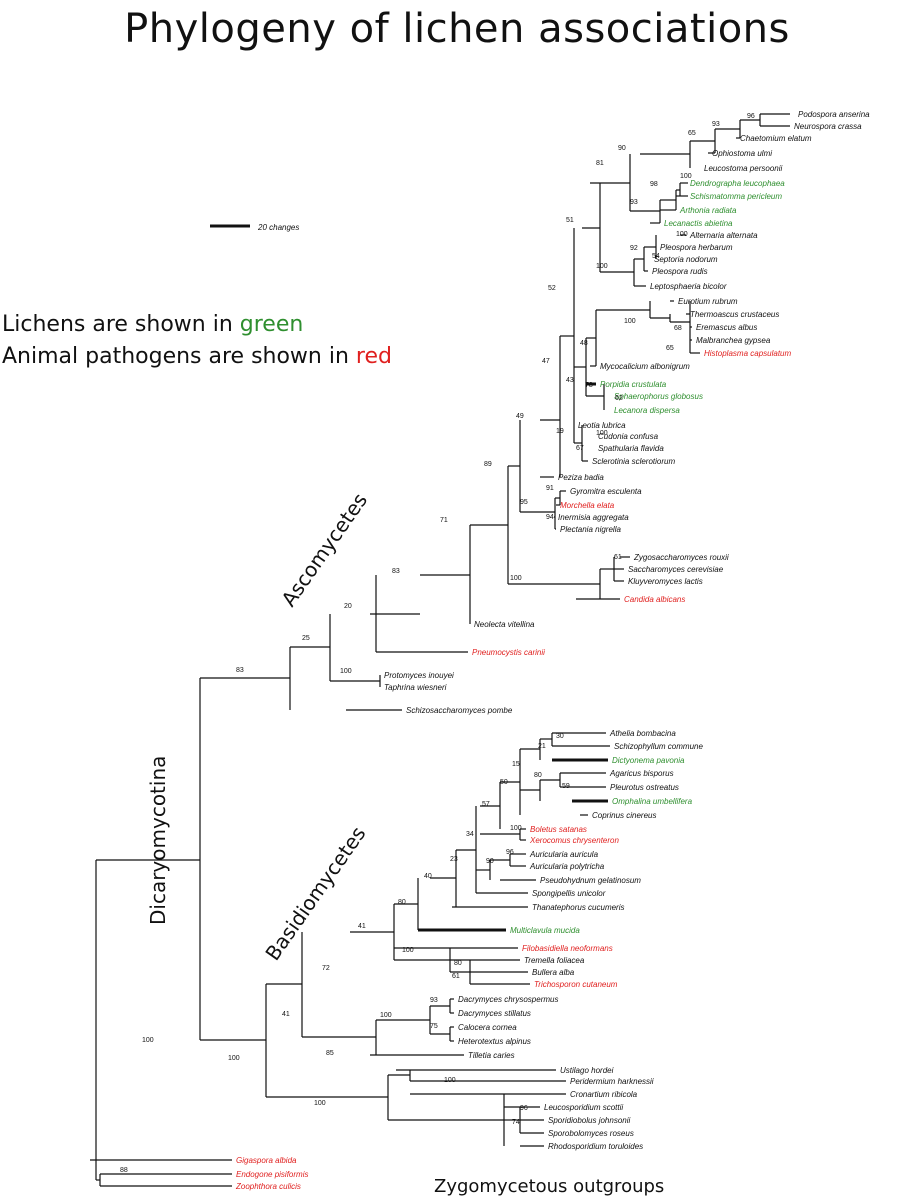 Image resolution: width=914 pixels, height=1200 pixels. I want to click on bootstrap-value: 68, so click(678, 328).